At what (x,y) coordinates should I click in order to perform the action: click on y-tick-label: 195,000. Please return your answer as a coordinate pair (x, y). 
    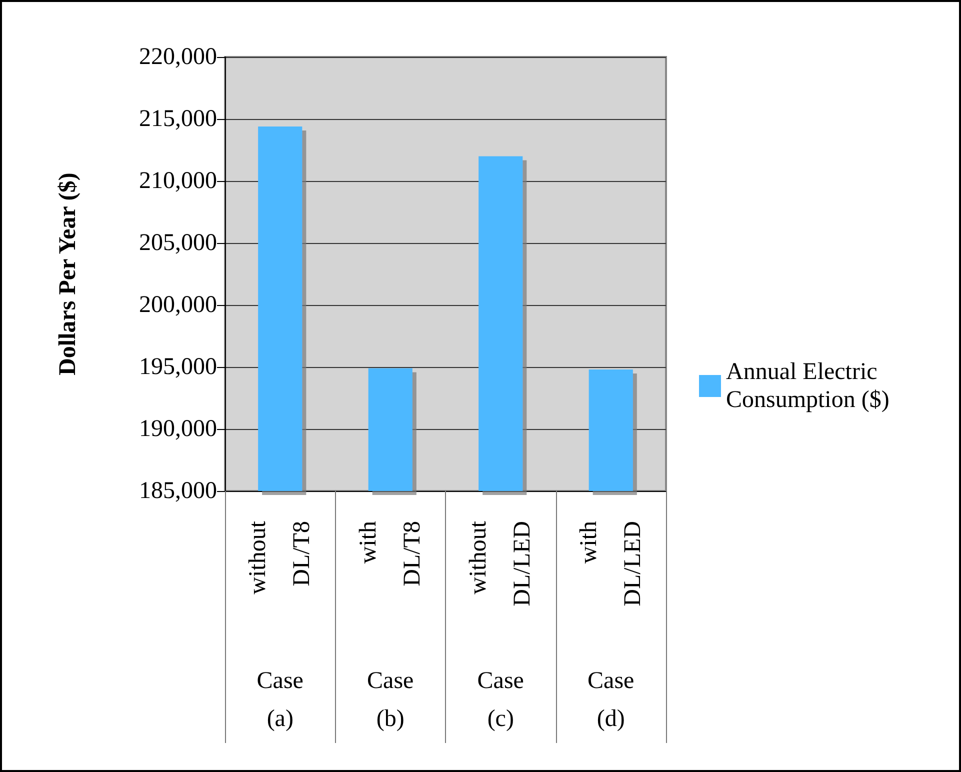
    Looking at the image, I should click on (178, 367).